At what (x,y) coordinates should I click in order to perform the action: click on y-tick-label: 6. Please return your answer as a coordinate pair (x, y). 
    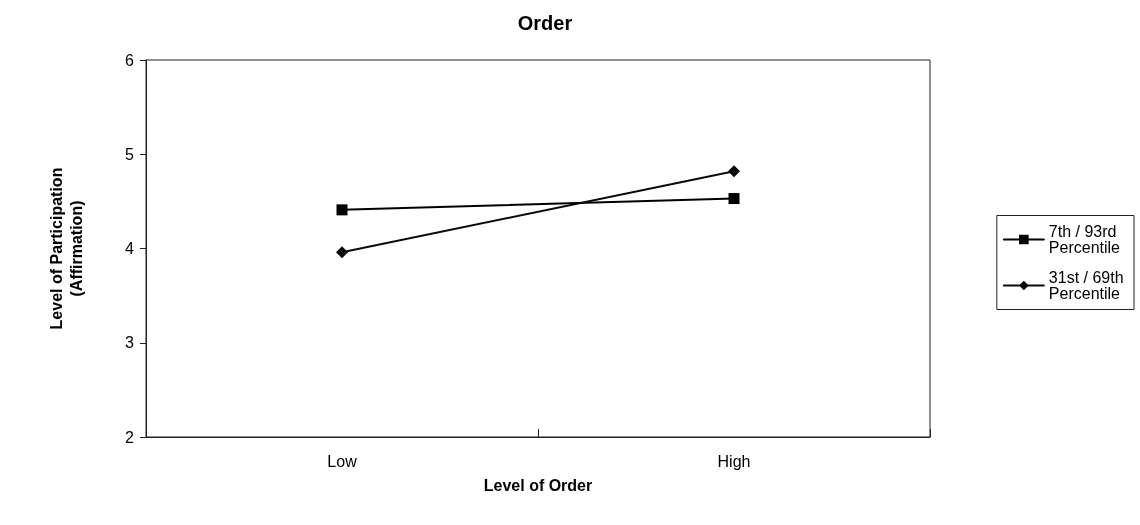
    Looking at the image, I should click on (130, 60).